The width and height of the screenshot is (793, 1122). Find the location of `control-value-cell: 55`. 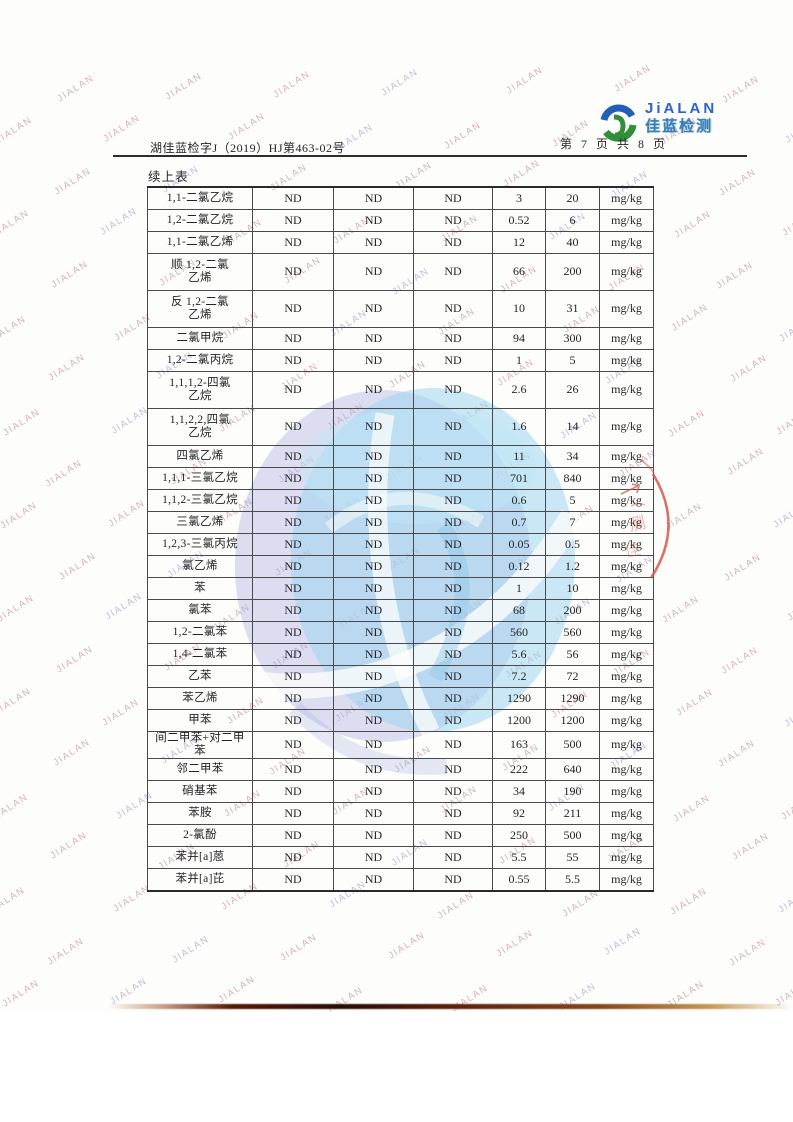

control-value-cell: 55 is located at coordinates (572, 858).